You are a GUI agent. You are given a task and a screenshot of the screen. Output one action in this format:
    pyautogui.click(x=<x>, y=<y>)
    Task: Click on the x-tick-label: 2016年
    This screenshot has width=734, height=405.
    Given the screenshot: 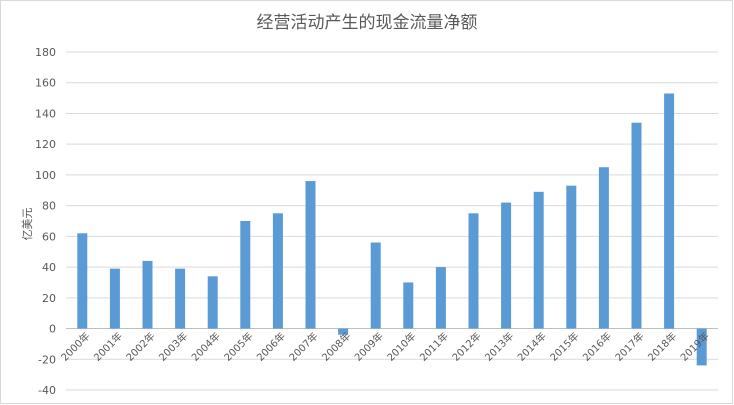 What is the action you would take?
    pyautogui.click(x=597, y=346)
    